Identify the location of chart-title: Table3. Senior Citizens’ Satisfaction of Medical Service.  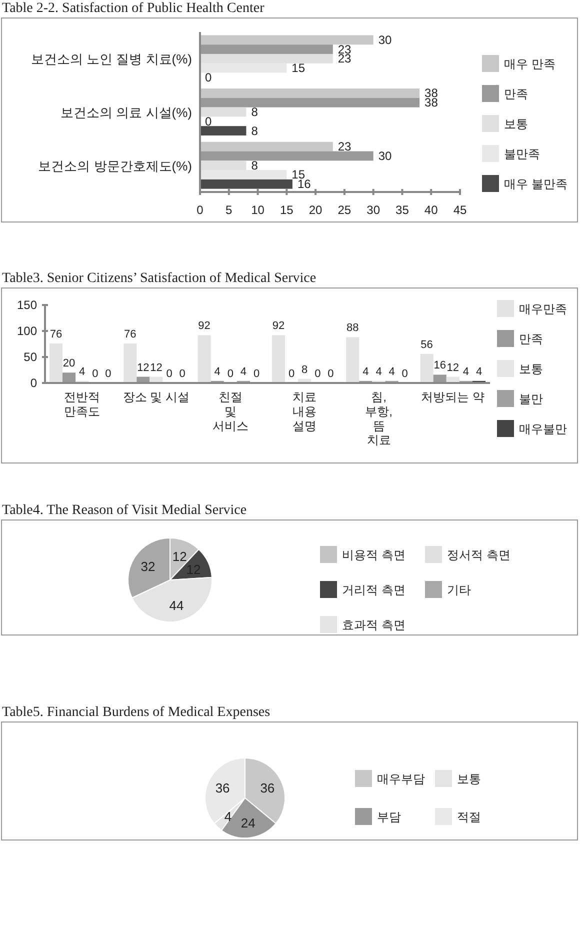
(159, 278).